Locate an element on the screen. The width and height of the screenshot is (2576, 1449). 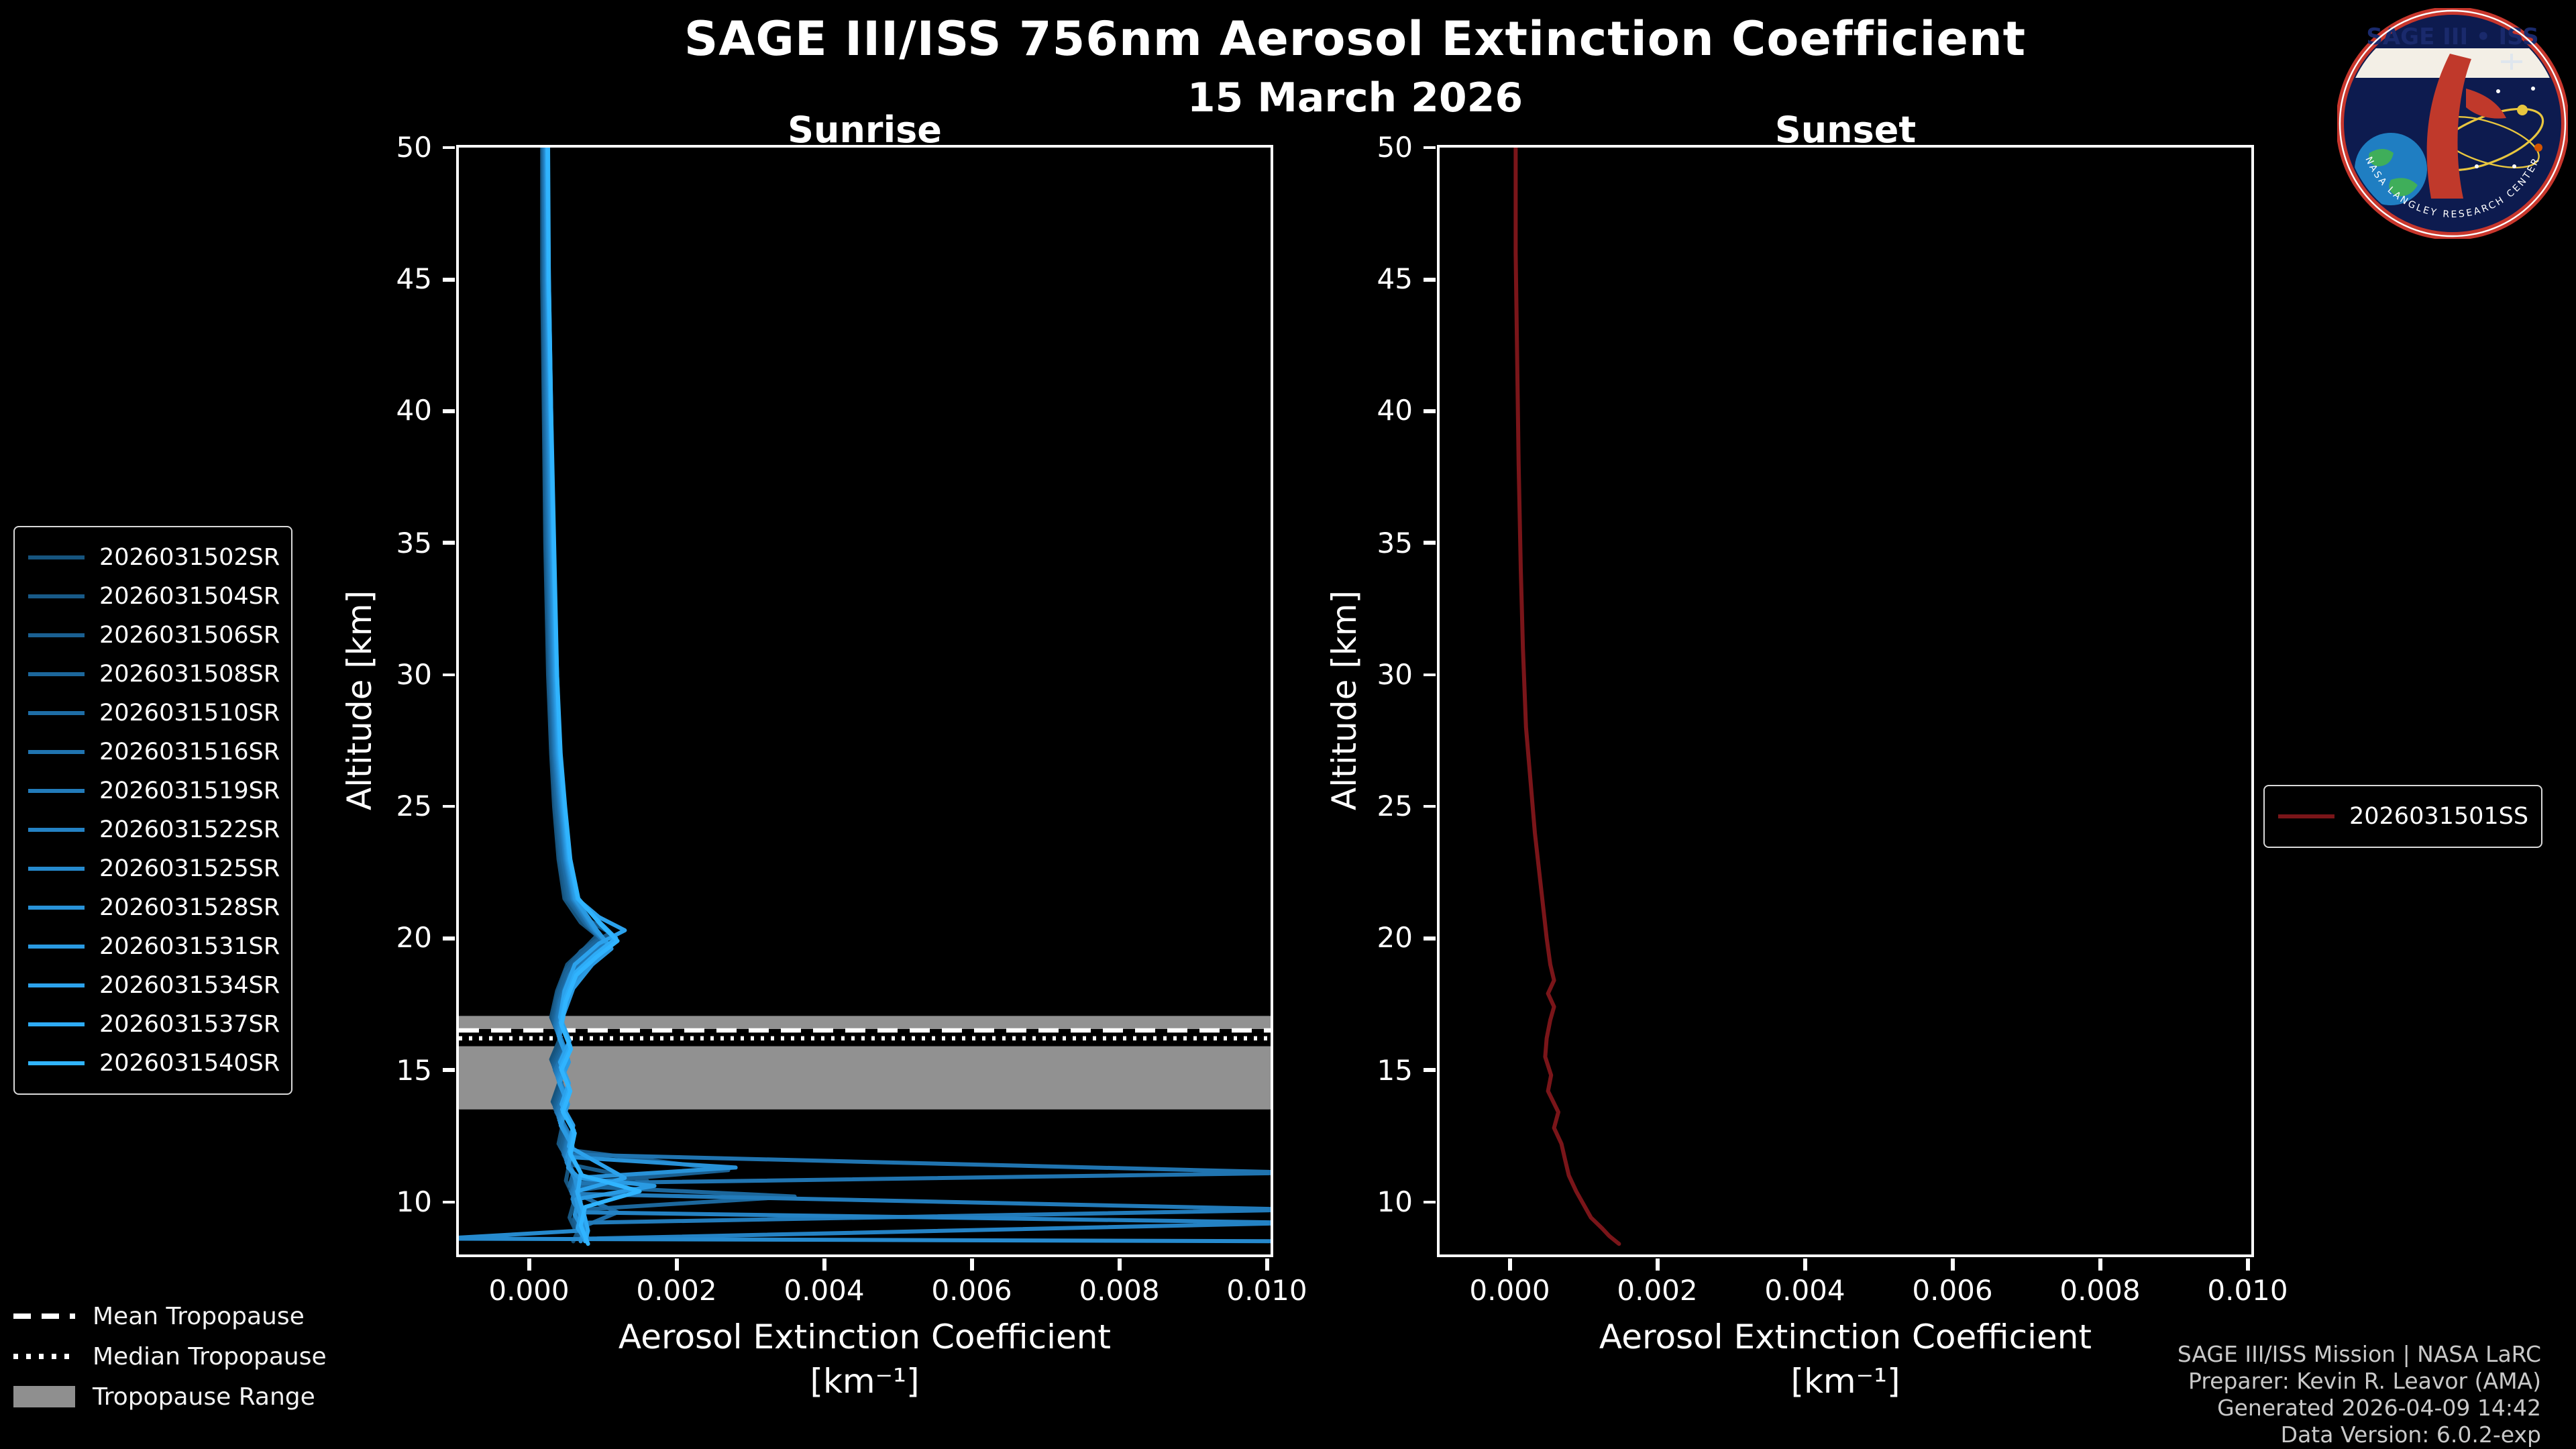
legend-label: 2026031537SR is located at coordinates (189, 1024).